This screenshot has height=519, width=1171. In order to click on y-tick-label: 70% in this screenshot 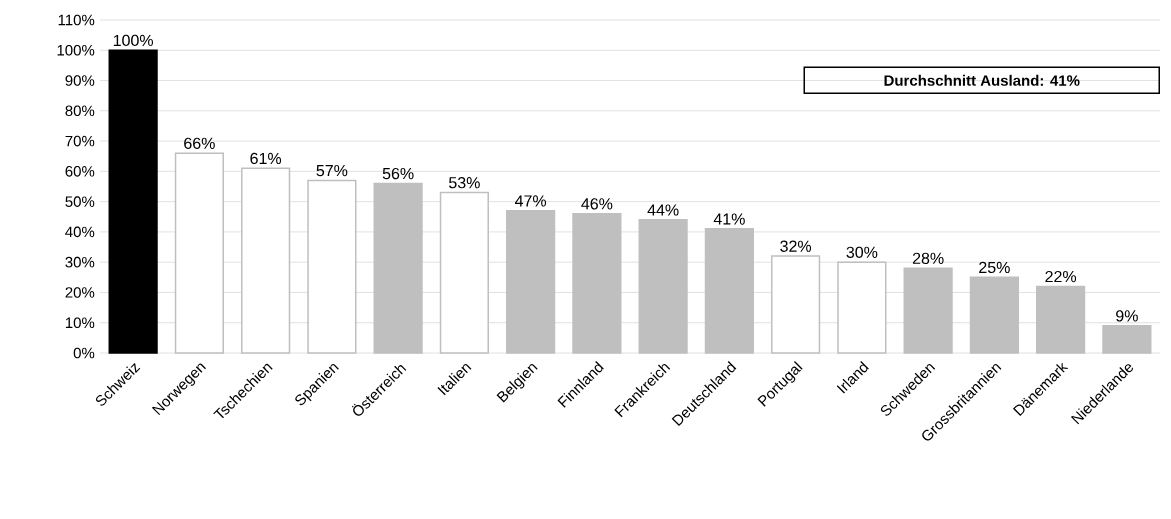, I will do `click(80, 141)`.